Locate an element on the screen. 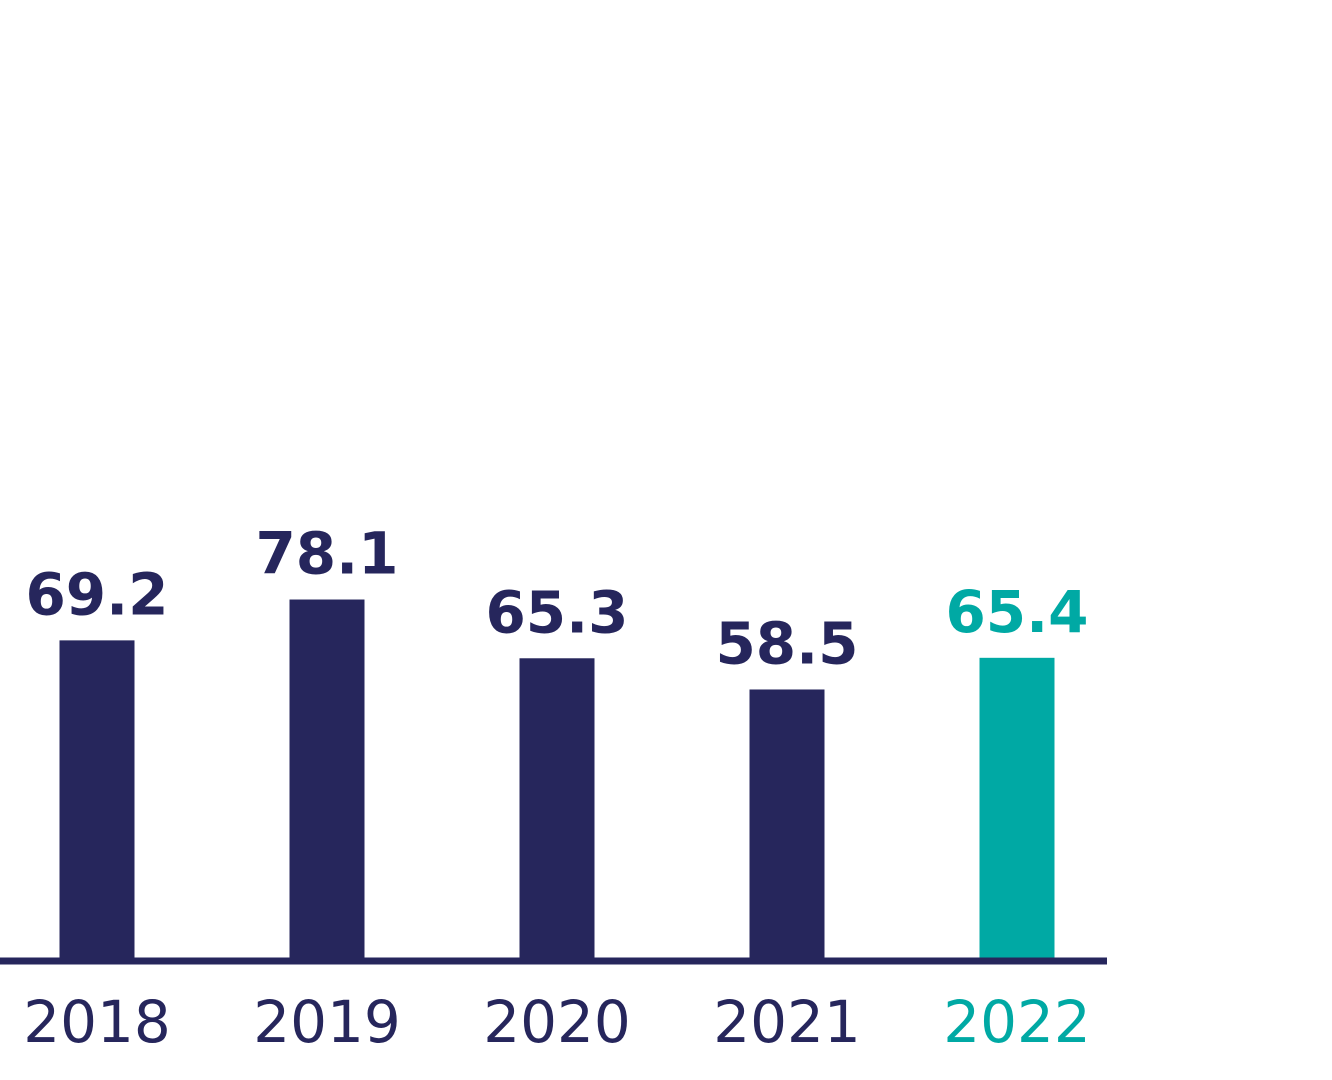  bar-2022 is located at coordinates (1017, 807).